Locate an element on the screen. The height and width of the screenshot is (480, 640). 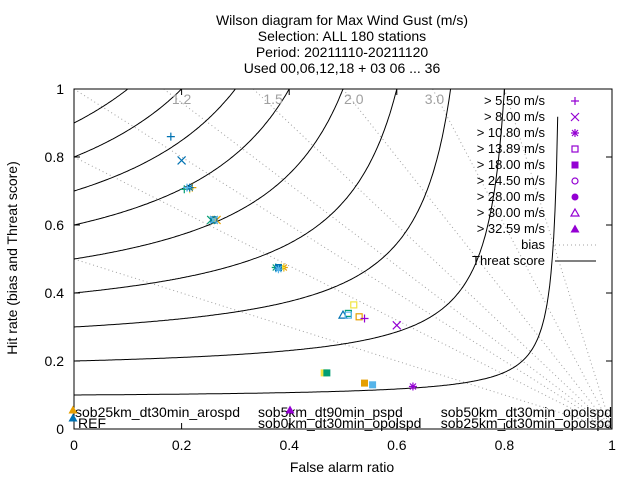
x-tick-label: 0.8 is located at coordinates (505, 445).